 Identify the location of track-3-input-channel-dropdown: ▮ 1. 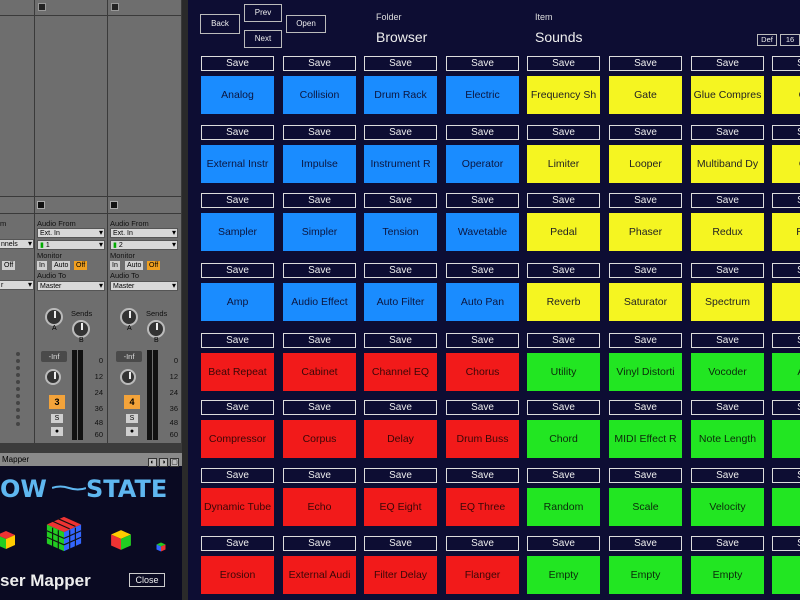
(71, 245).